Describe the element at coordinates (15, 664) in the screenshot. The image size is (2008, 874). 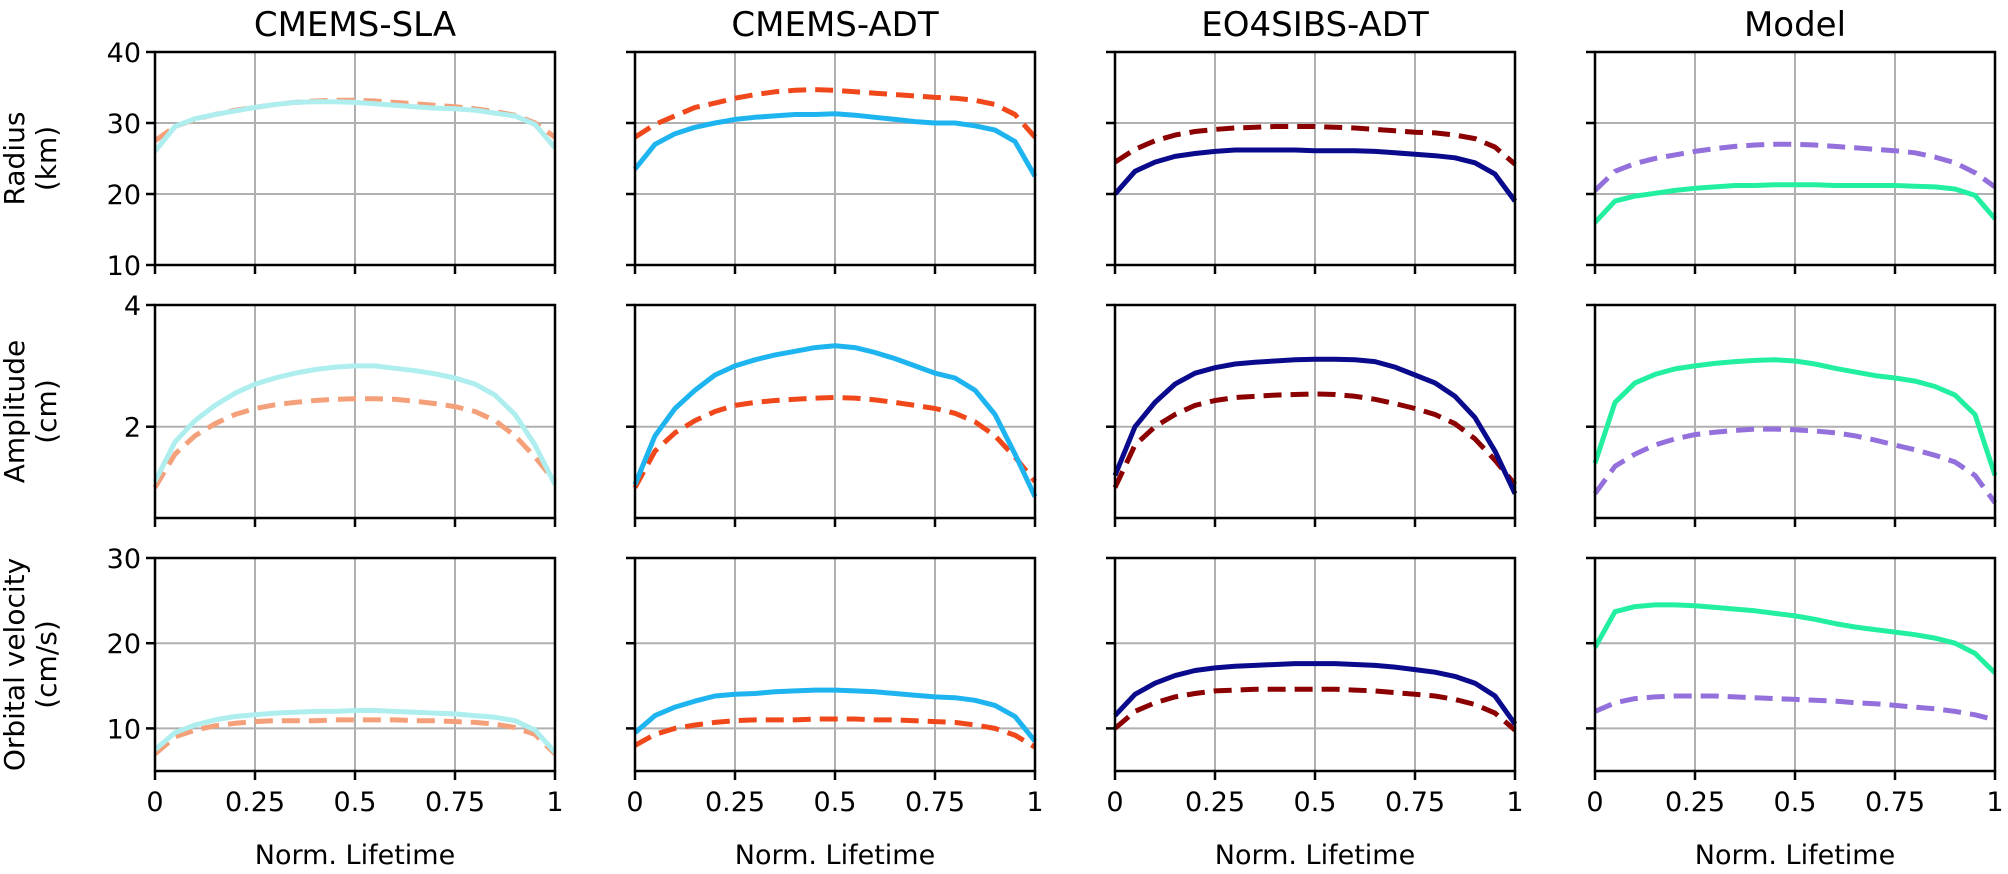
I see `row-label-orbital-velocity-line1: Orbital velocity` at that location.